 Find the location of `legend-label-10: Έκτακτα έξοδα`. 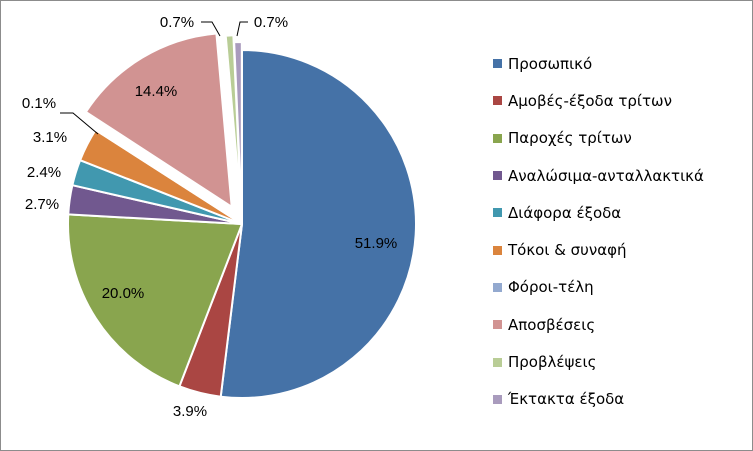

legend-label-10: Έκτακτα έξοδα is located at coordinates (566, 399).